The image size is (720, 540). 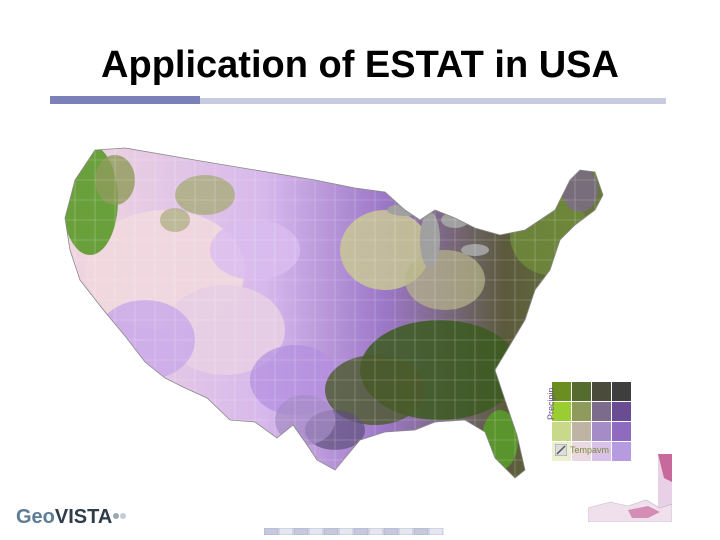 What do you see at coordinates (83, 517) in the screenshot?
I see `logo-text-vista: VISTA` at bounding box center [83, 517].